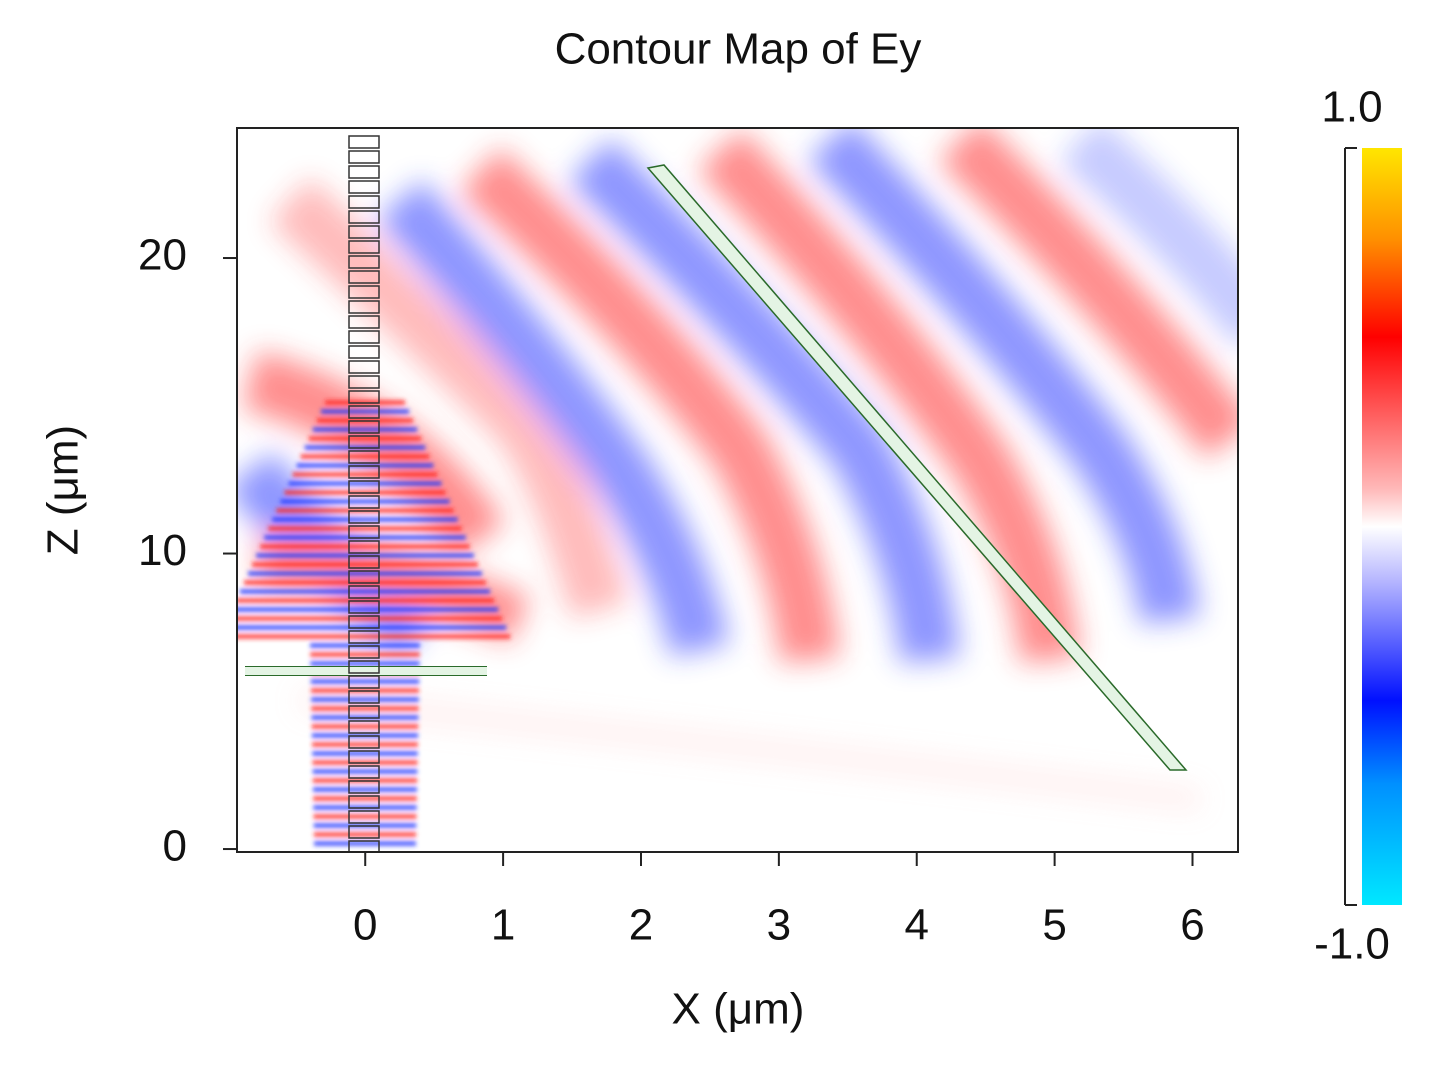 Image resolution: width=1440 pixels, height=1092 pixels. What do you see at coordinates (917, 925) in the screenshot?
I see `x-tick-label: 4` at bounding box center [917, 925].